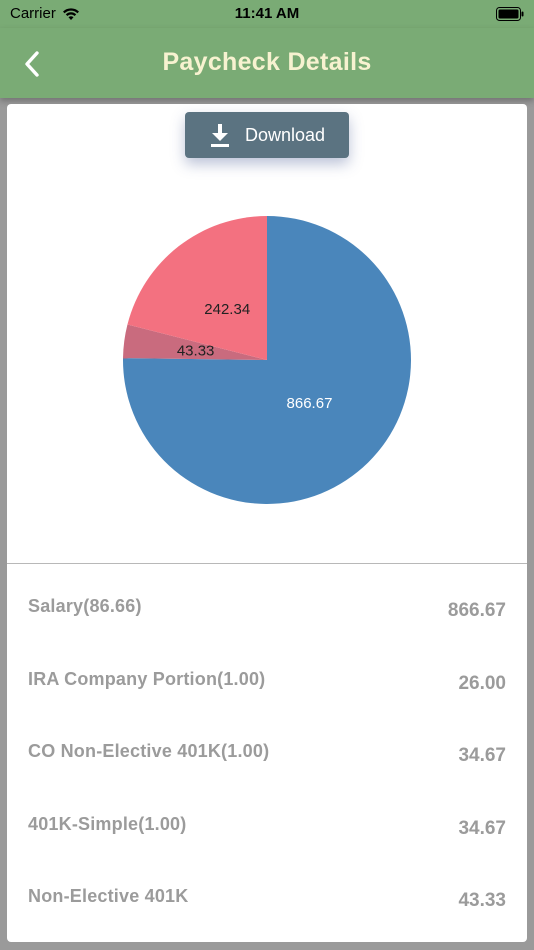 The width and height of the screenshot is (534, 950). I want to click on list-item: Non-Elective 401K 43.33, so click(267, 890).